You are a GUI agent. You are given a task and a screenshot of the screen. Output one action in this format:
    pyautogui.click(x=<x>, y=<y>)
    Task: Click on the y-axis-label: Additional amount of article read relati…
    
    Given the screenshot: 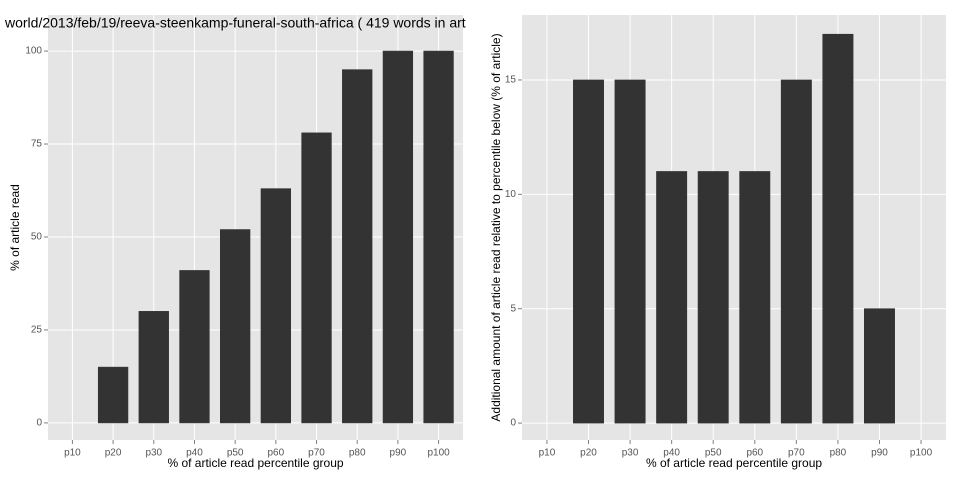 What is the action you would take?
    pyautogui.click(x=496, y=227)
    